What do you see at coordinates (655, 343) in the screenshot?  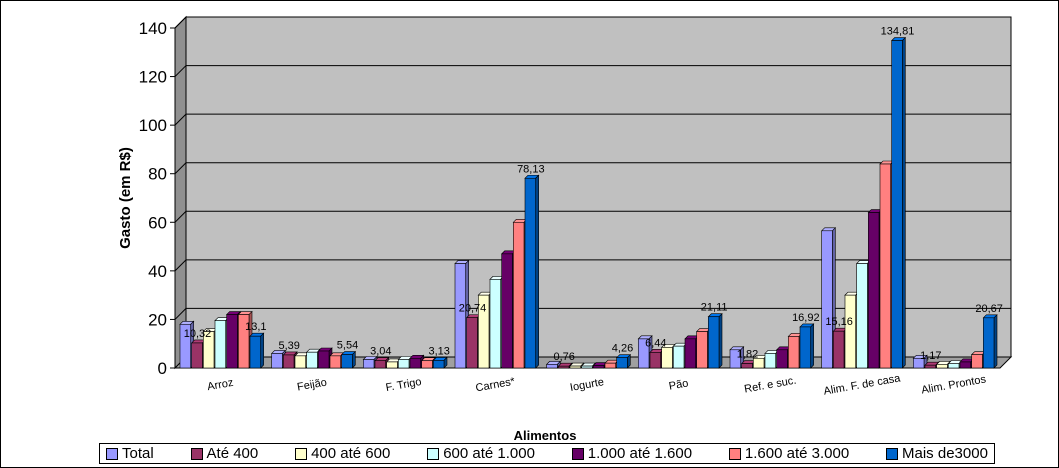 I see `data-label: 6,44` at bounding box center [655, 343].